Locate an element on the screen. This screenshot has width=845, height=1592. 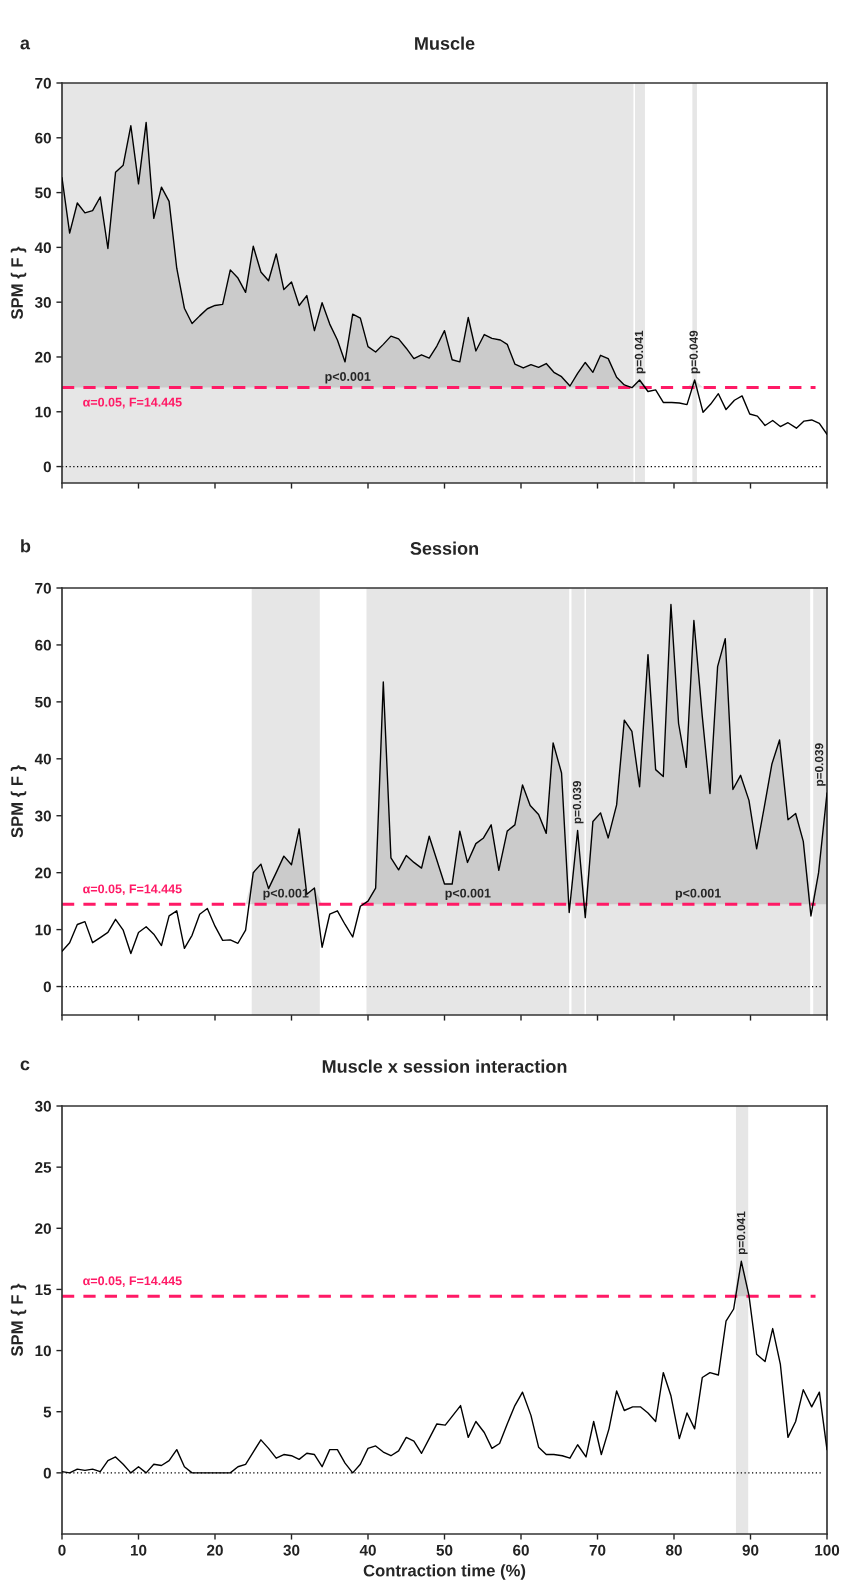
x-tick-label: 90 is located at coordinates (750, 1550).